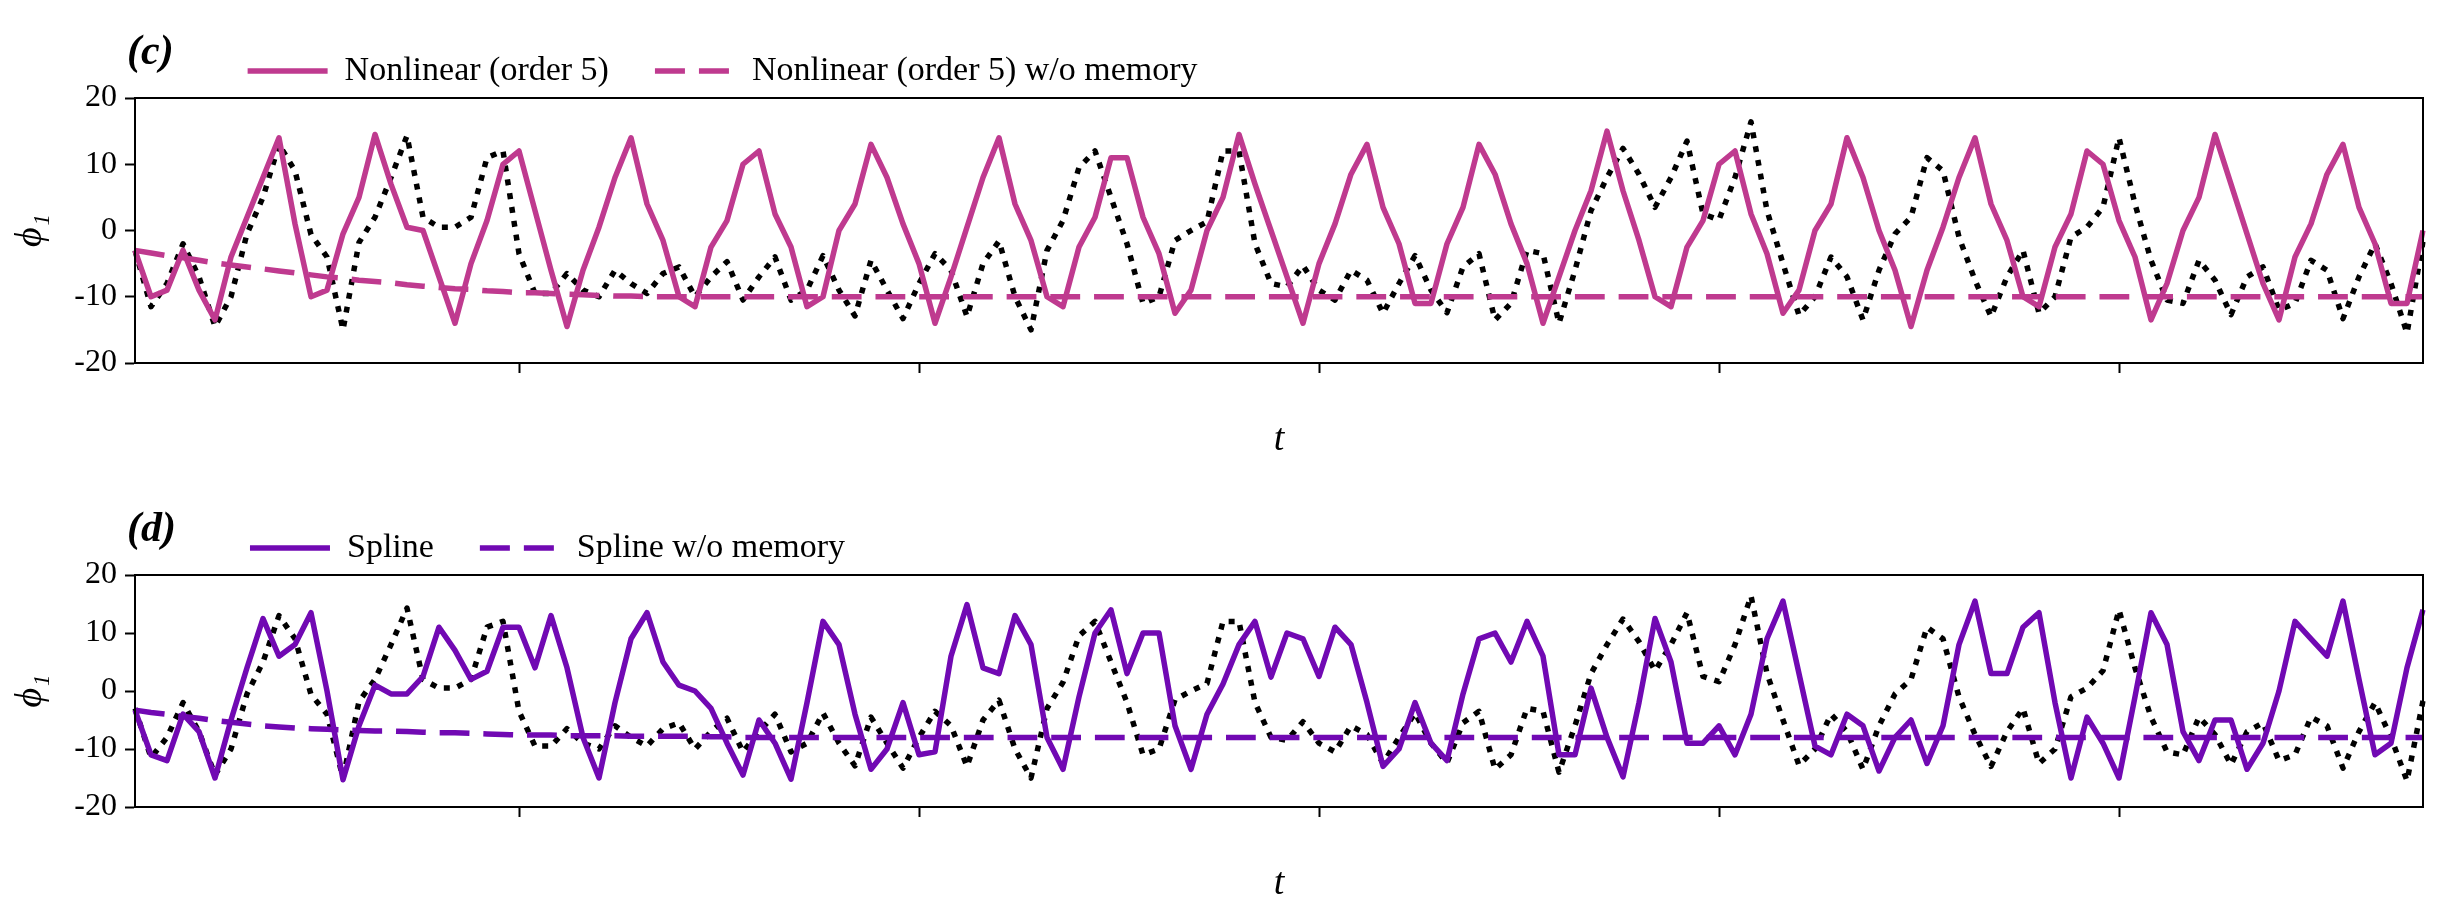 The height and width of the screenshot is (907, 2443). Describe the element at coordinates (150, 50) in the screenshot. I see `chart-title: (c)` at that location.